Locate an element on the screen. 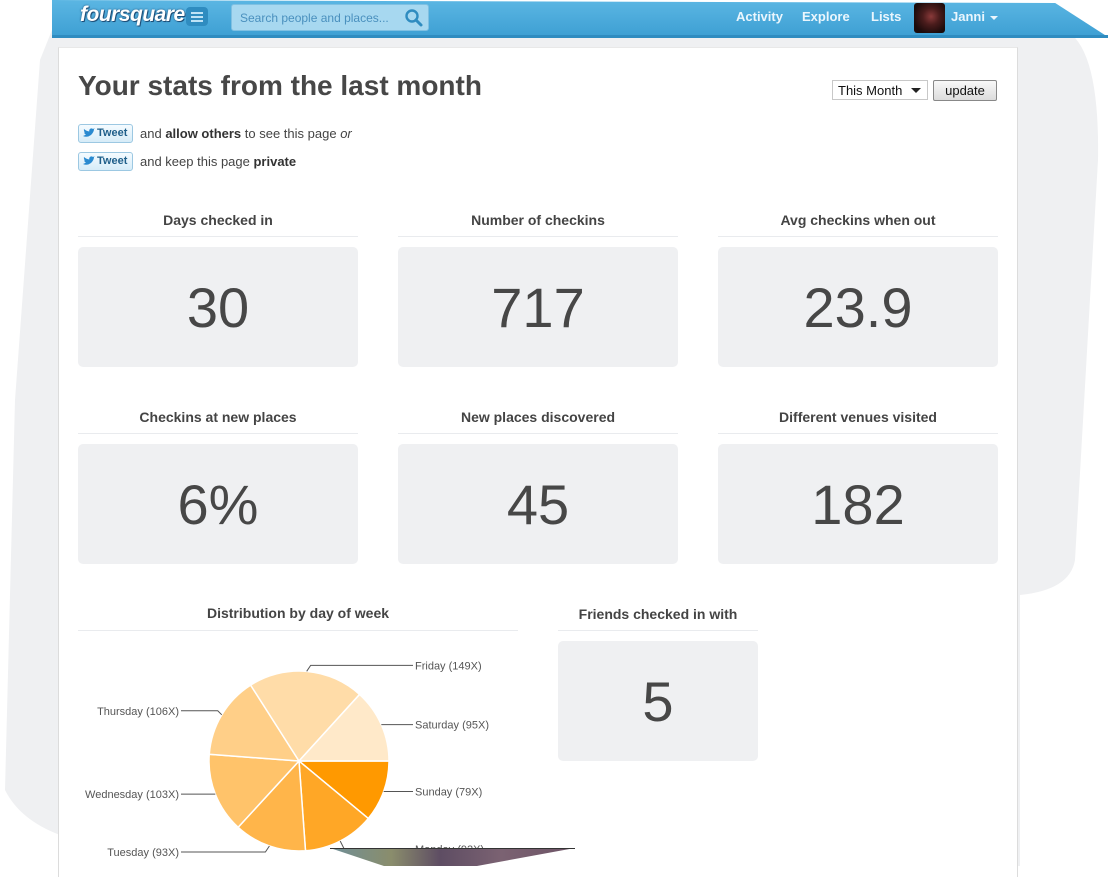 The height and width of the screenshot is (877, 1108). pie-label-saturday: Saturday (95X) is located at coordinates (452, 726).